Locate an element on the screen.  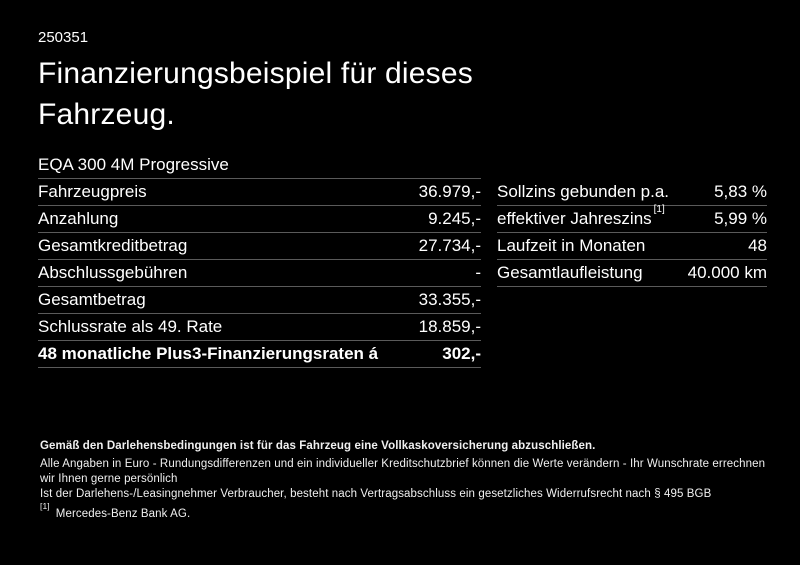
row-value: 48 is located at coordinates (757, 245).